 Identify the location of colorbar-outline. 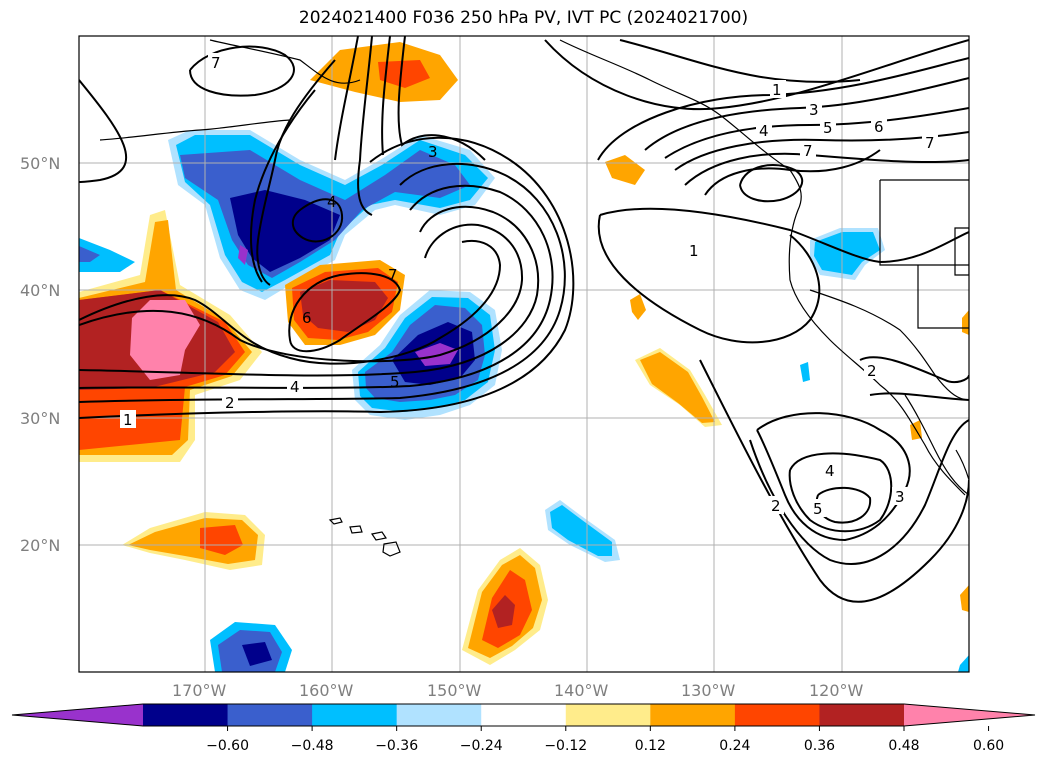
(523, 715).